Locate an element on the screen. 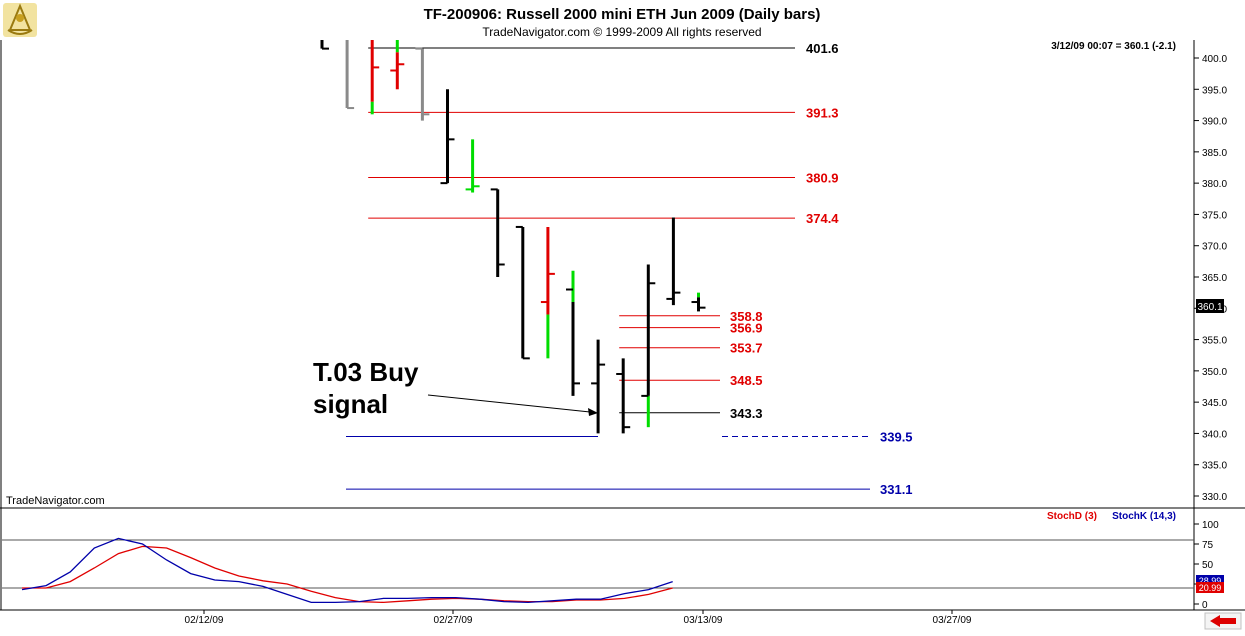 The width and height of the screenshot is (1245, 636). watermark-text: TradeNavigator.com is located at coordinates (55, 501).